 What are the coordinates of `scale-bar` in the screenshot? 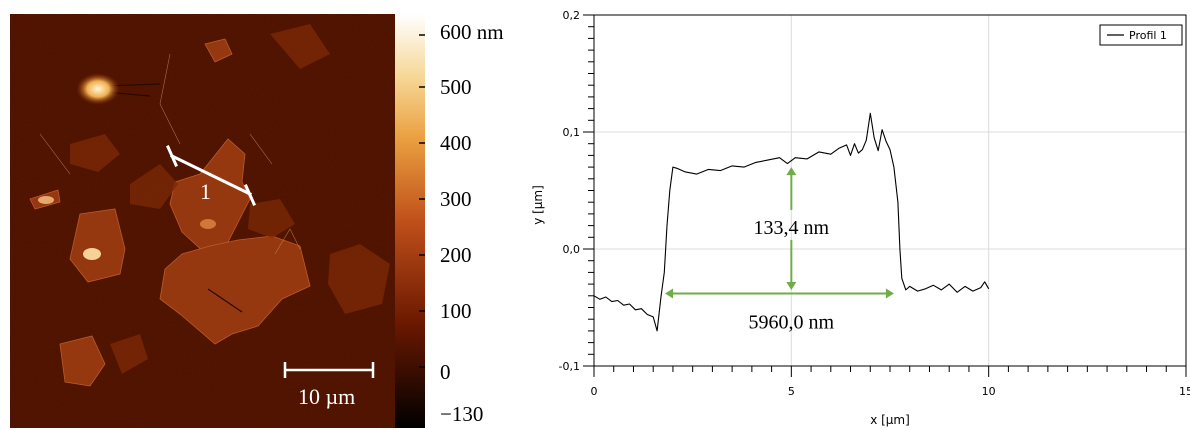 It's located at (329, 370).